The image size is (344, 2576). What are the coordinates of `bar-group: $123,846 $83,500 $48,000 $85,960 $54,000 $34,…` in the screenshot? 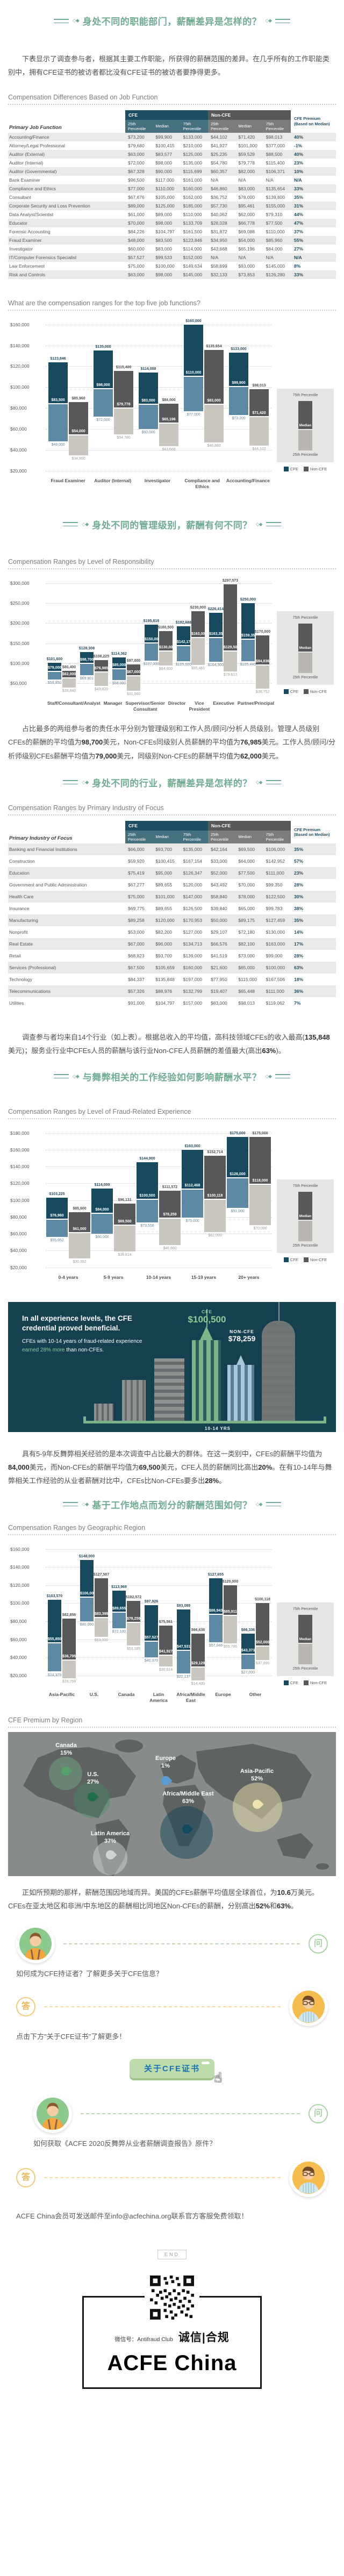 It's located at (68, 398).